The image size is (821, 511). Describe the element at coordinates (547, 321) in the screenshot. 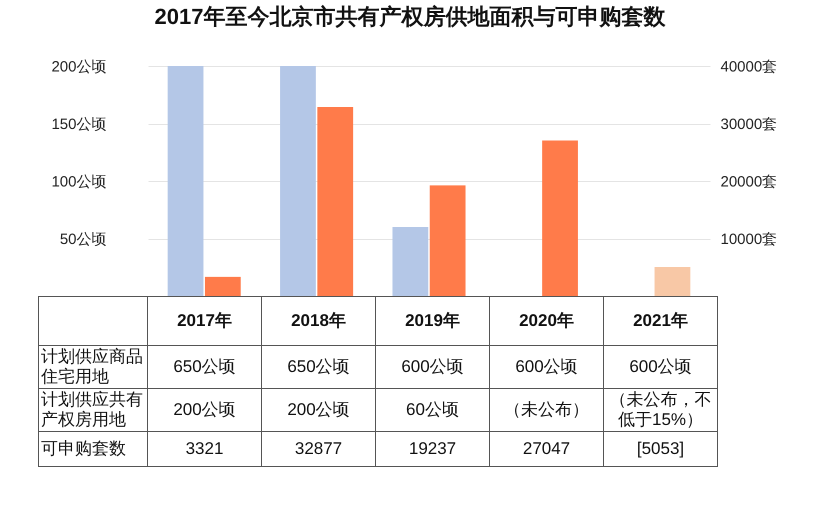

I see `x-tick-label: 2020年` at that location.